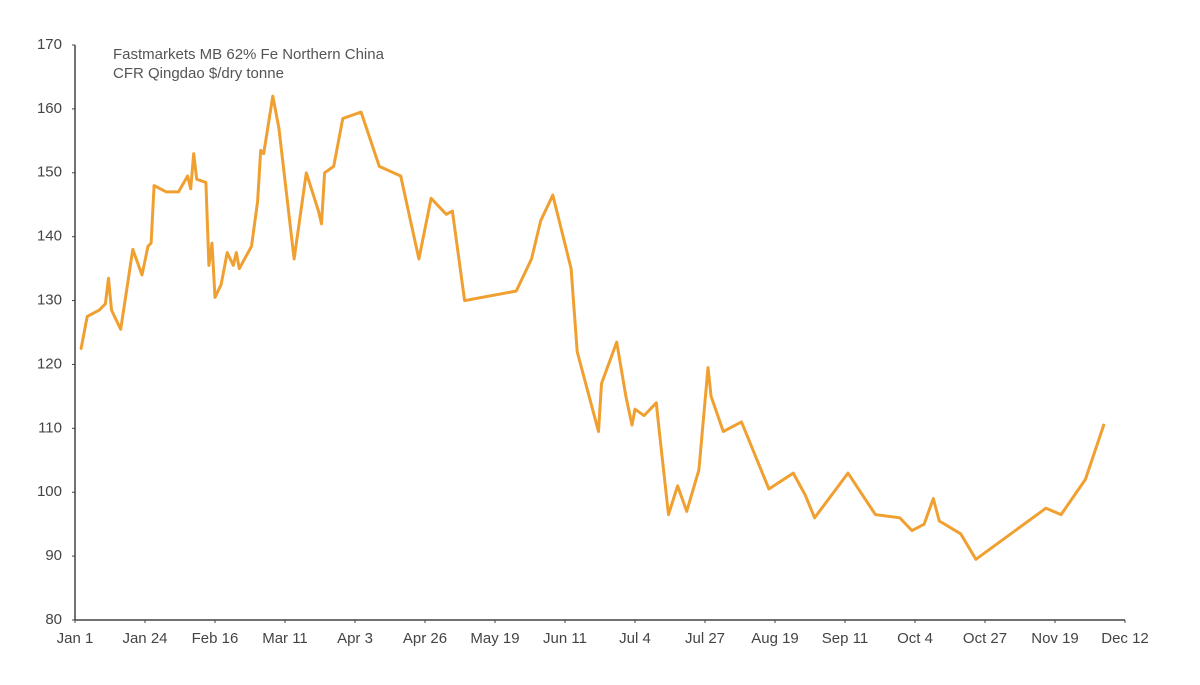 The height and width of the screenshot is (685, 1200). I want to click on x-tick-label: Apr 3, so click(355, 638).